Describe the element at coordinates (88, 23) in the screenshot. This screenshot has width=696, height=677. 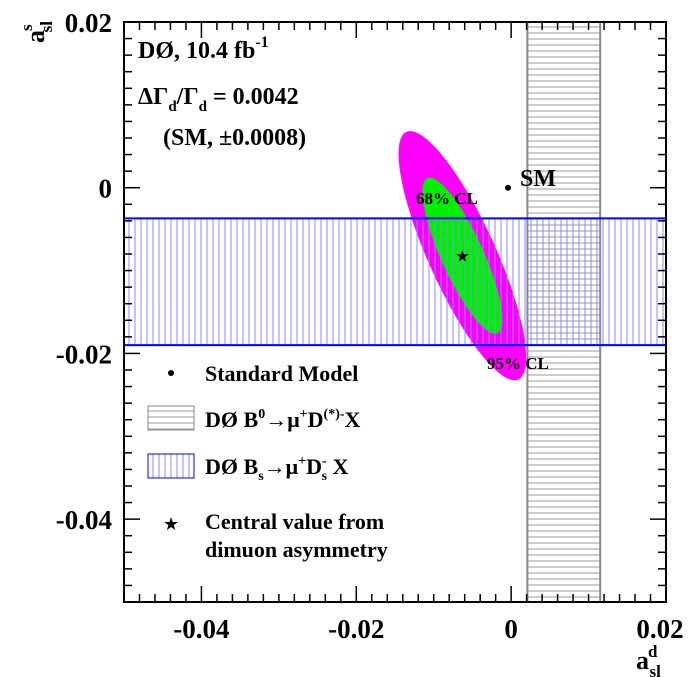
I see `y-tick-label: 0.02` at that location.